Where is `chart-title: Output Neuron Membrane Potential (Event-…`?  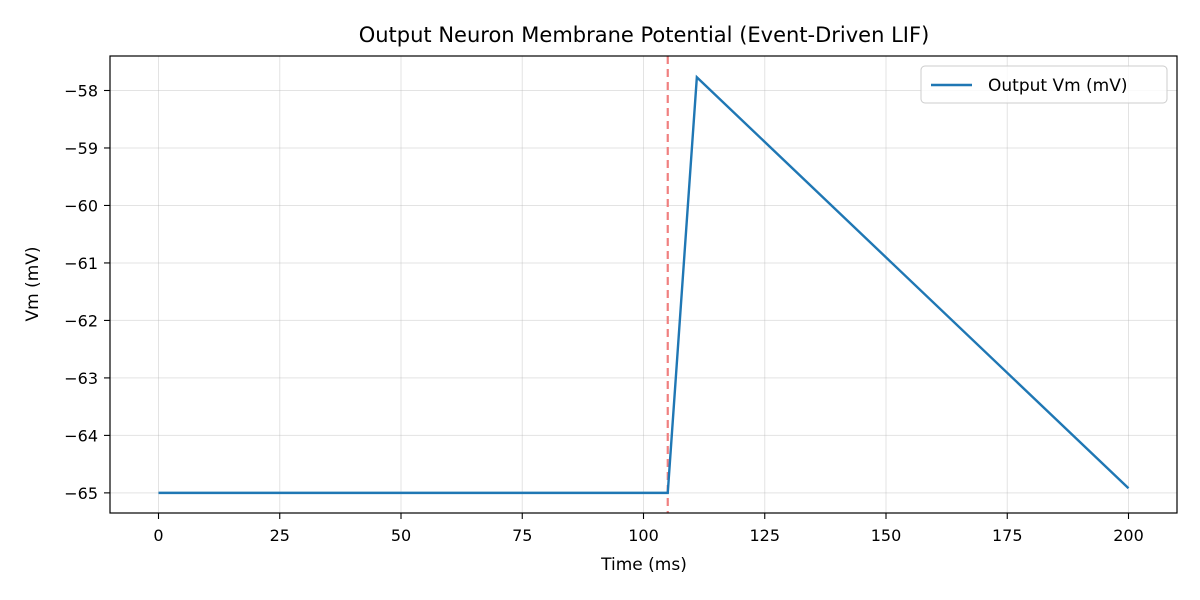
chart-title: Output Neuron Membrane Potential (Event-… is located at coordinates (644, 35).